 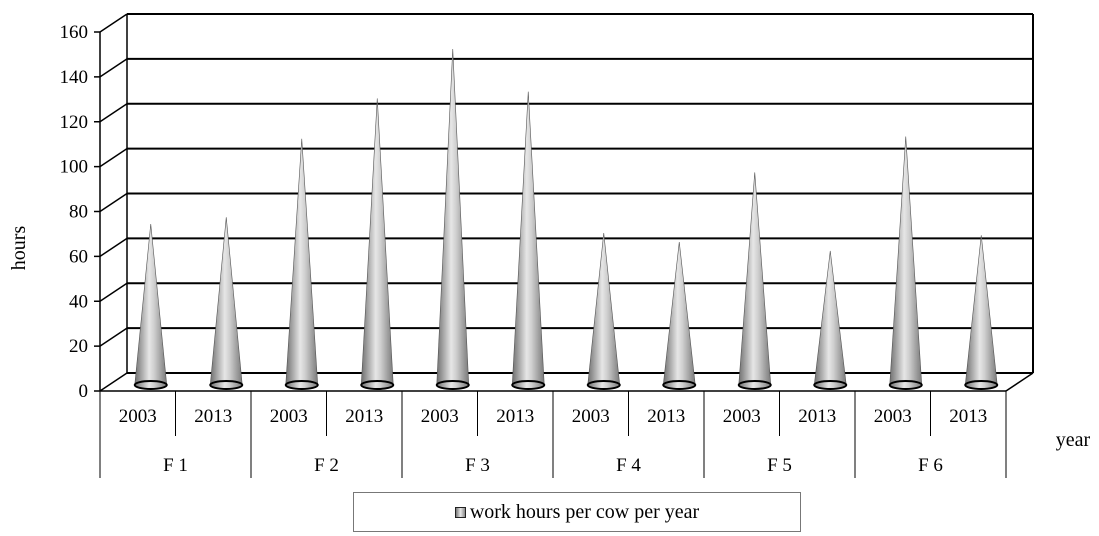 I want to click on x-axis-title: year, so click(x=1073, y=440).